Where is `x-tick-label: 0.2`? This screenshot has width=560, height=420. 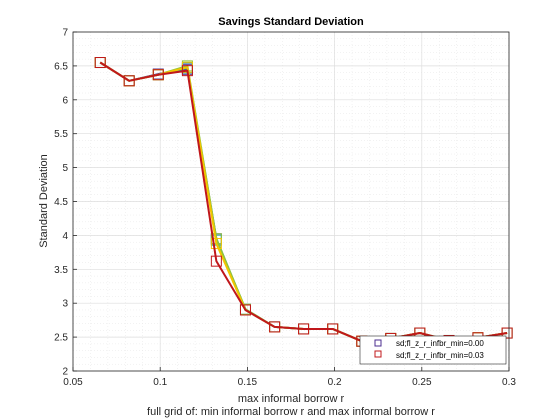
x-tick-label: 0.2 is located at coordinates (335, 382).